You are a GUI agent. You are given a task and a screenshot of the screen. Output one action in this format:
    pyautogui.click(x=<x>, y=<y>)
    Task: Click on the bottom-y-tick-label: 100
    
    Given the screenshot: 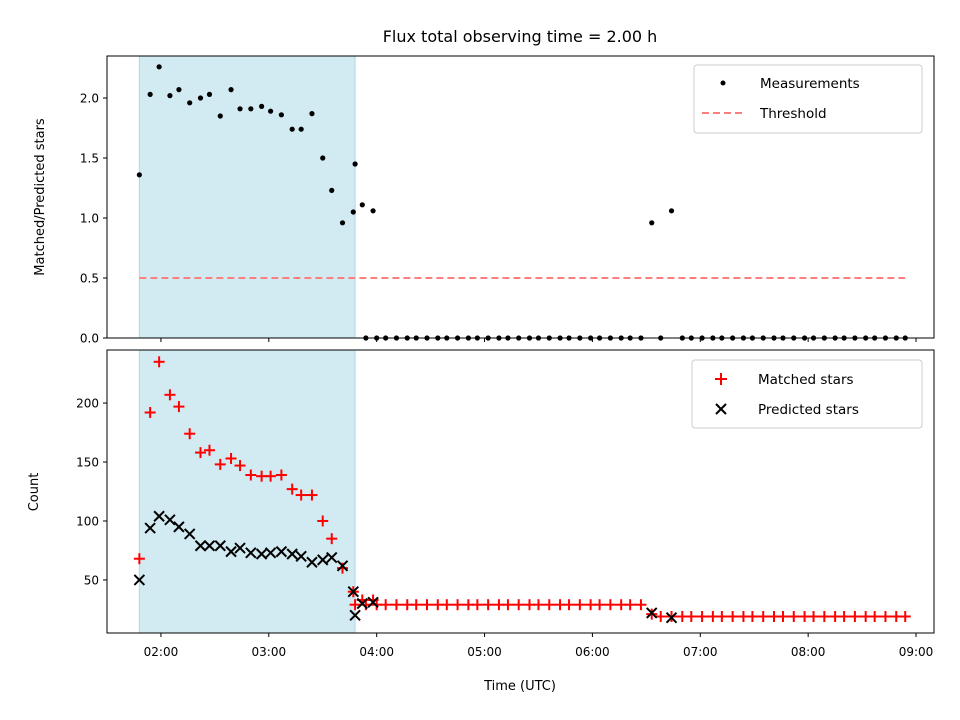 What is the action you would take?
    pyautogui.click(x=87, y=521)
    